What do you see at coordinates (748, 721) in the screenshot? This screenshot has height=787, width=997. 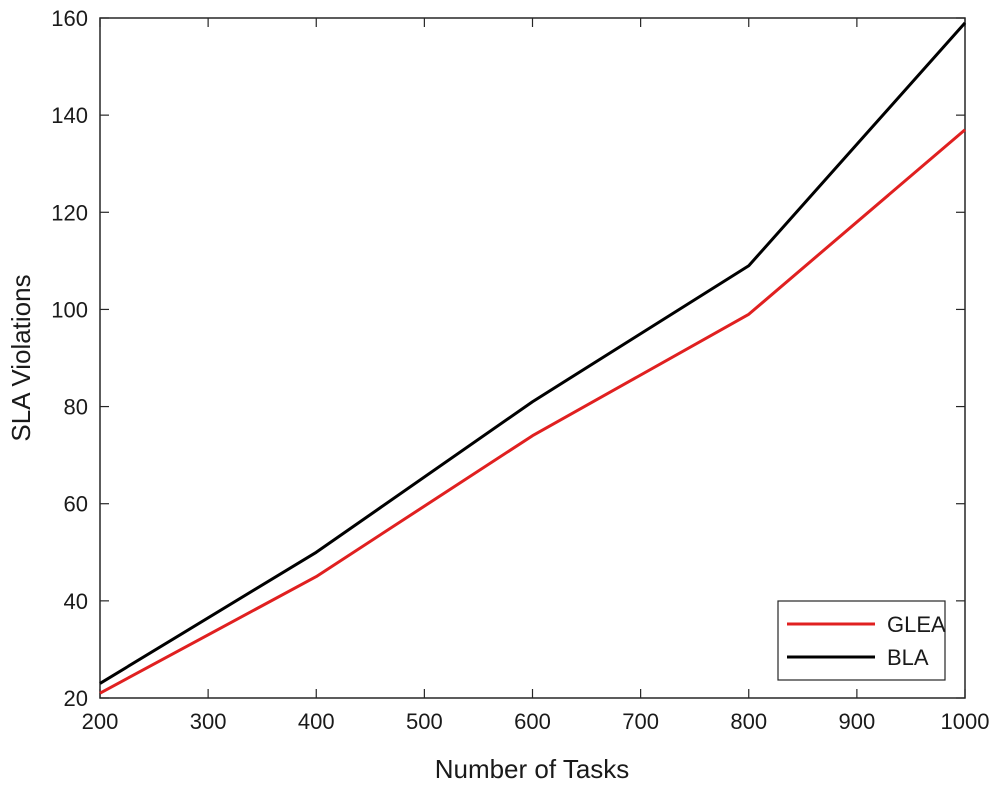 I see `x-tick-label: 800` at bounding box center [748, 721].